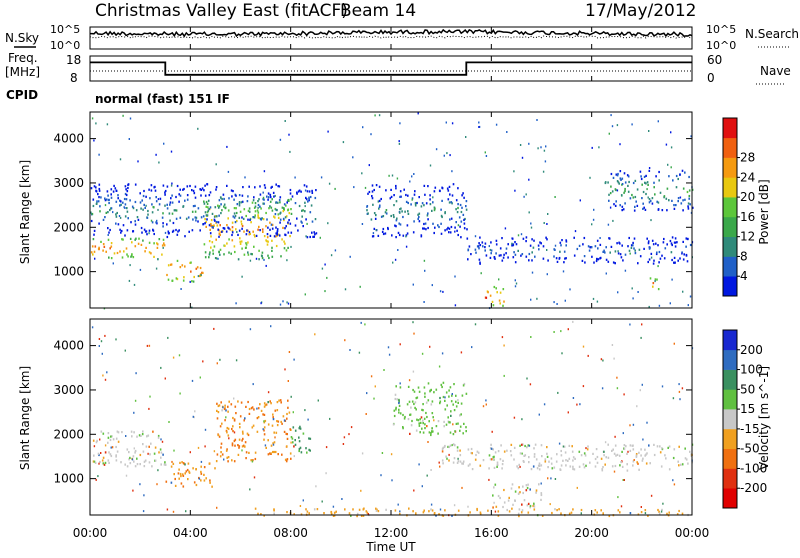  Describe the element at coordinates (747, 237) in the screenshot. I see `power-colorbar-tick-label: 12` at that location.